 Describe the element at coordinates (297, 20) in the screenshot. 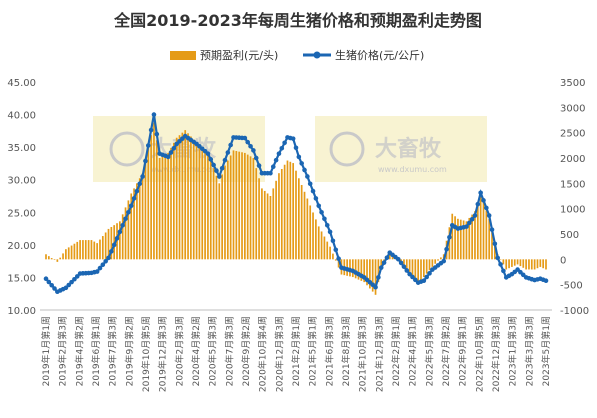

I see `chart-title: 全国2019-2023年每周生猪价格和预期盈利走势图` at that location.